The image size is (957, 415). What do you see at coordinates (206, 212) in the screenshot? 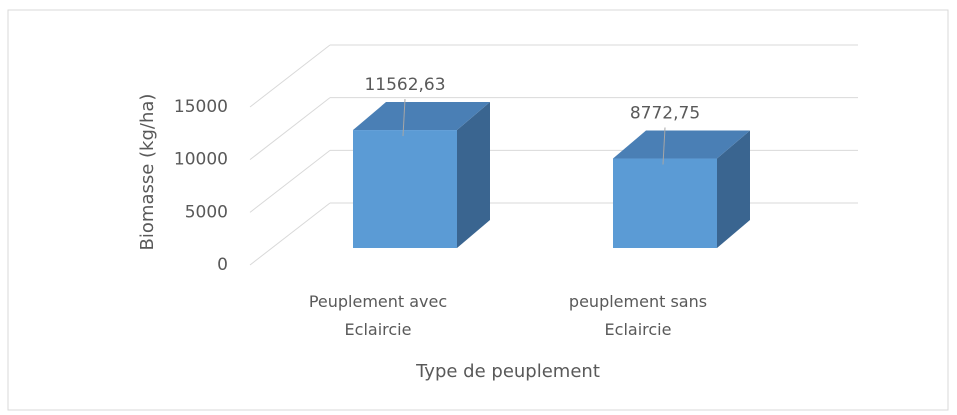
I see `y-tick-label: 5000` at bounding box center [206, 212].